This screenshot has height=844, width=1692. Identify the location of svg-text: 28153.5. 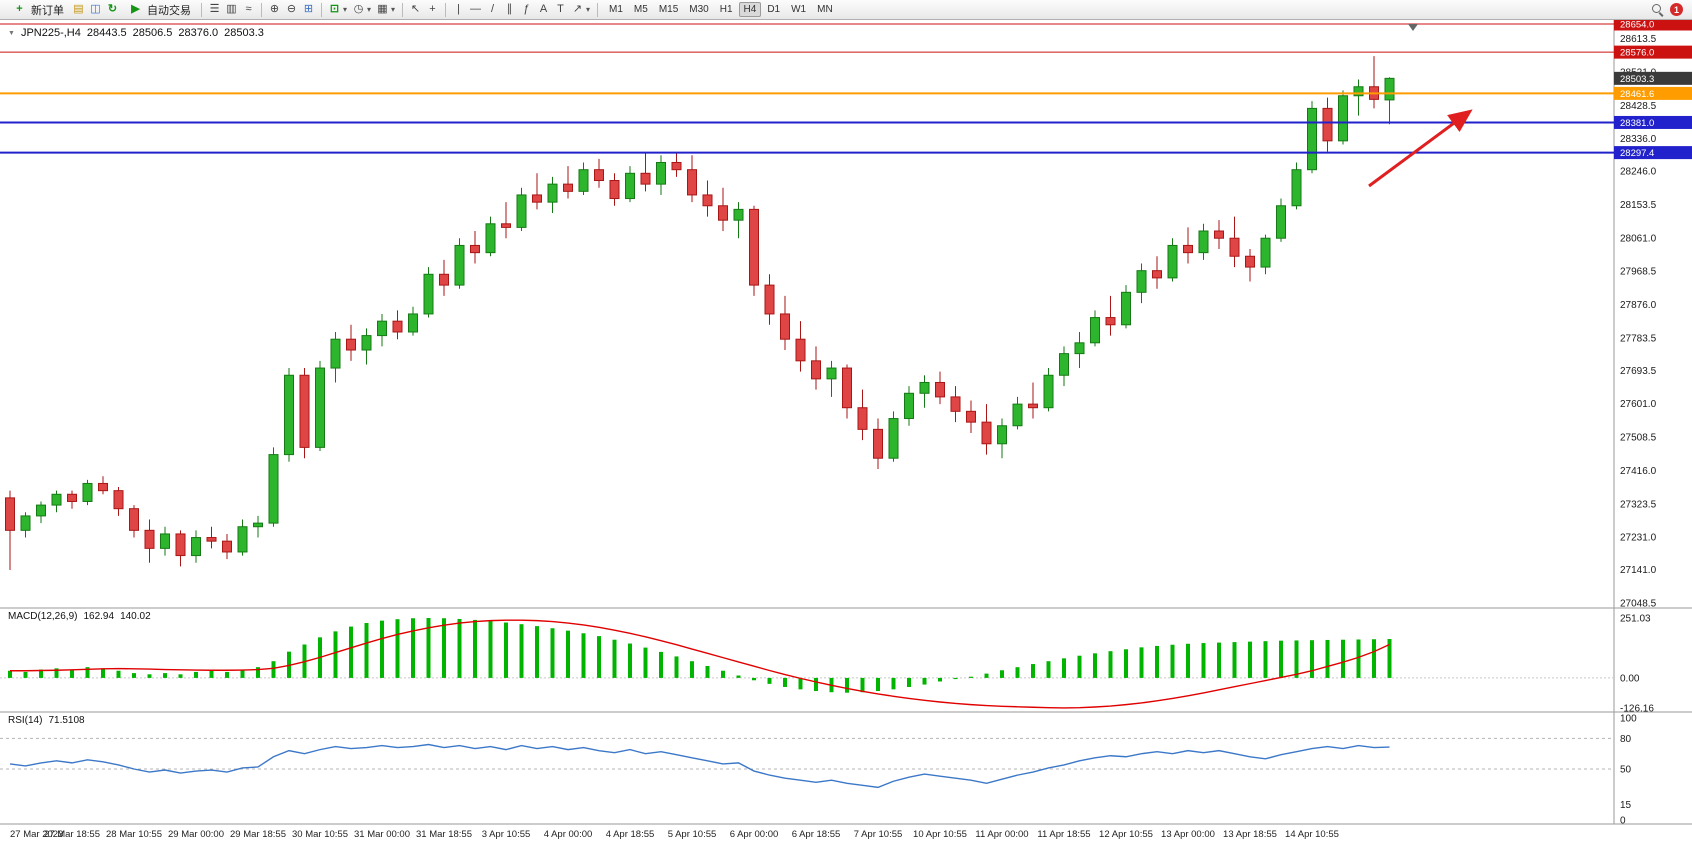
(1638, 205).